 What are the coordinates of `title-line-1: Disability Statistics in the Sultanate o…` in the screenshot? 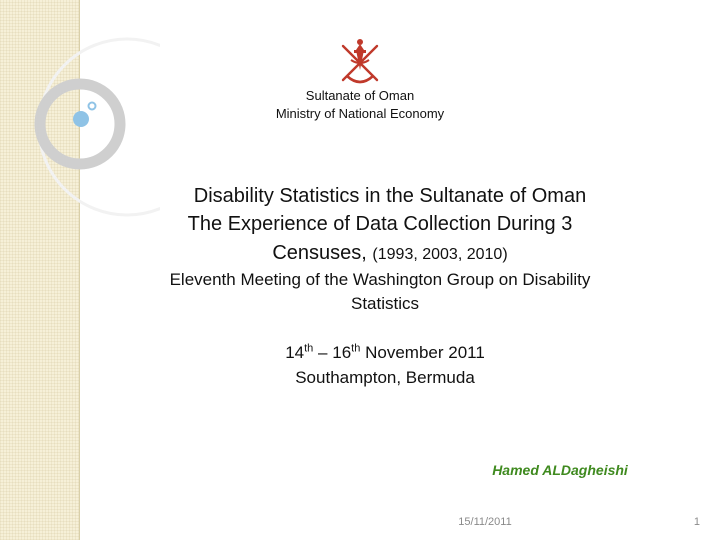 It's located at (390, 196).